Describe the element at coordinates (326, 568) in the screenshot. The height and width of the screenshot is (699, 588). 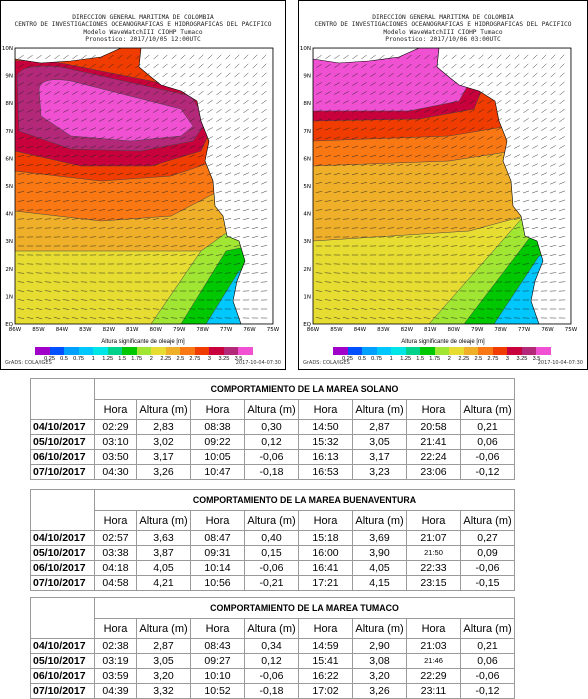
I see `time-cell: 16:41` at that location.